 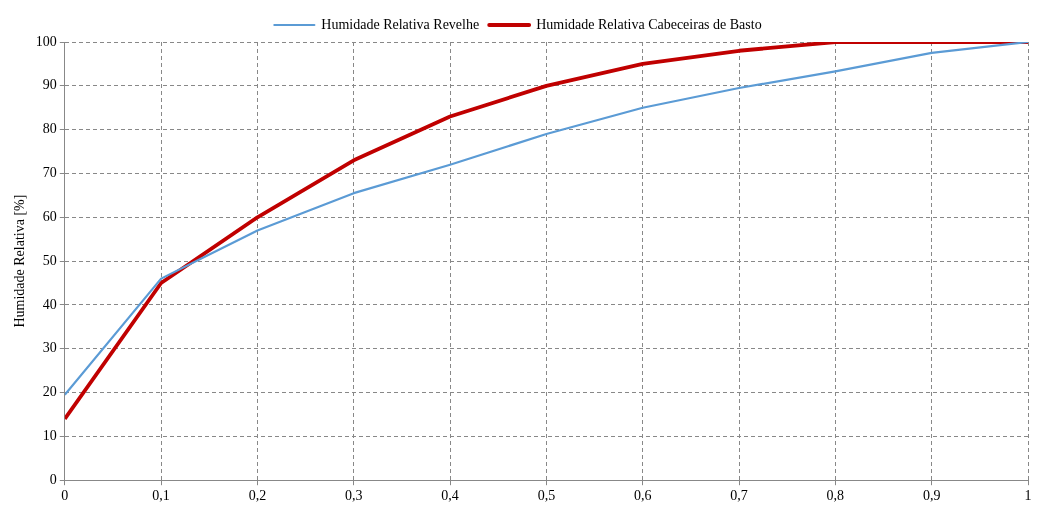 What do you see at coordinates (835, 496) in the screenshot?
I see `x-tick-label: 0,8` at bounding box center [835, 496].